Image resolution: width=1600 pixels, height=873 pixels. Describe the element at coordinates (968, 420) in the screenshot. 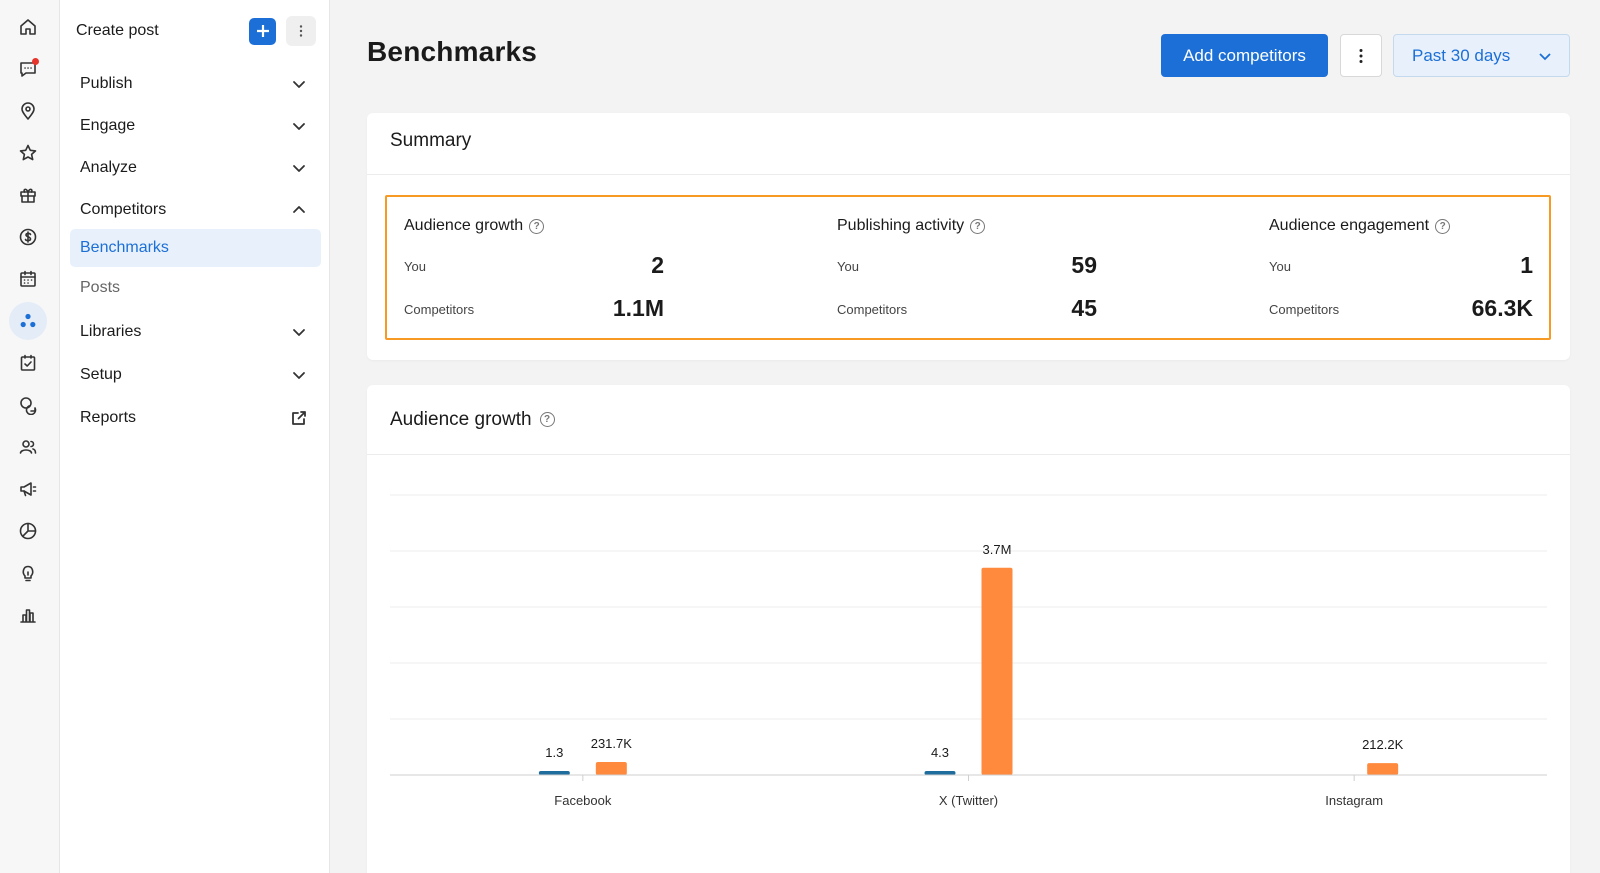

I see `audience-growth-header: Audience growth ?` at that location.